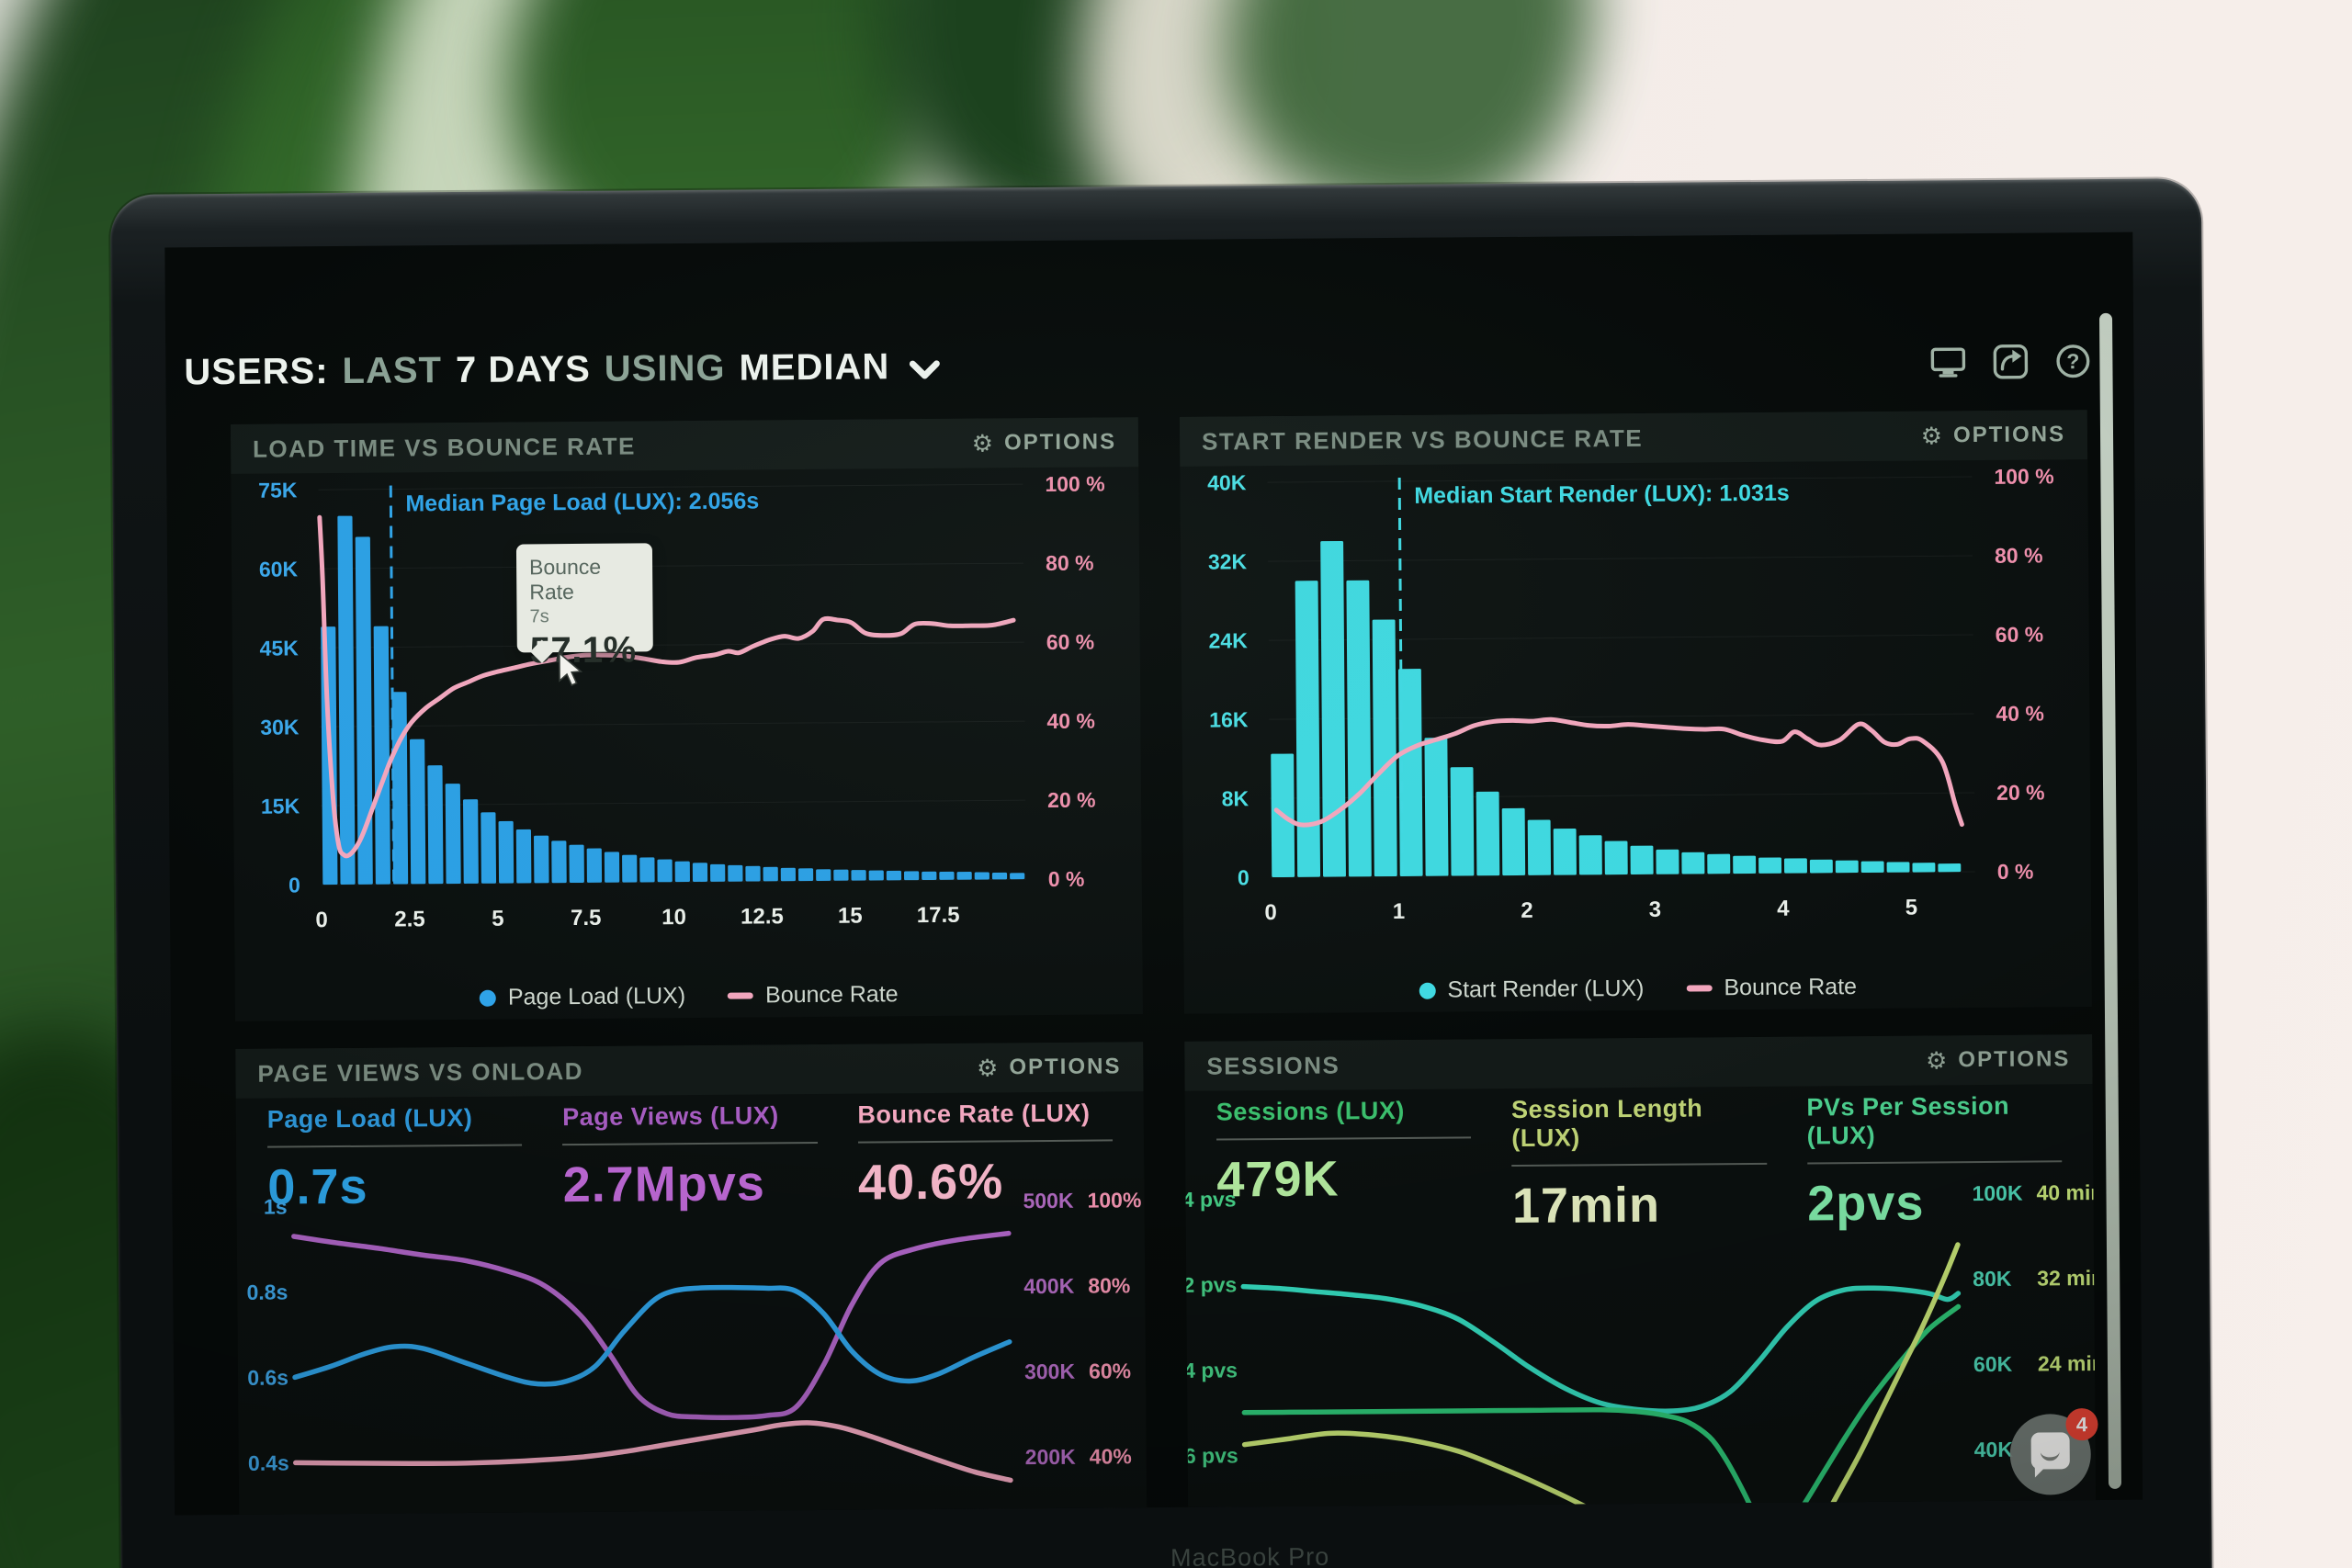 The width and height of the screenshot is (2352, 1568). I want to click on axis-tick-label: 1s, so click(276, 1206).